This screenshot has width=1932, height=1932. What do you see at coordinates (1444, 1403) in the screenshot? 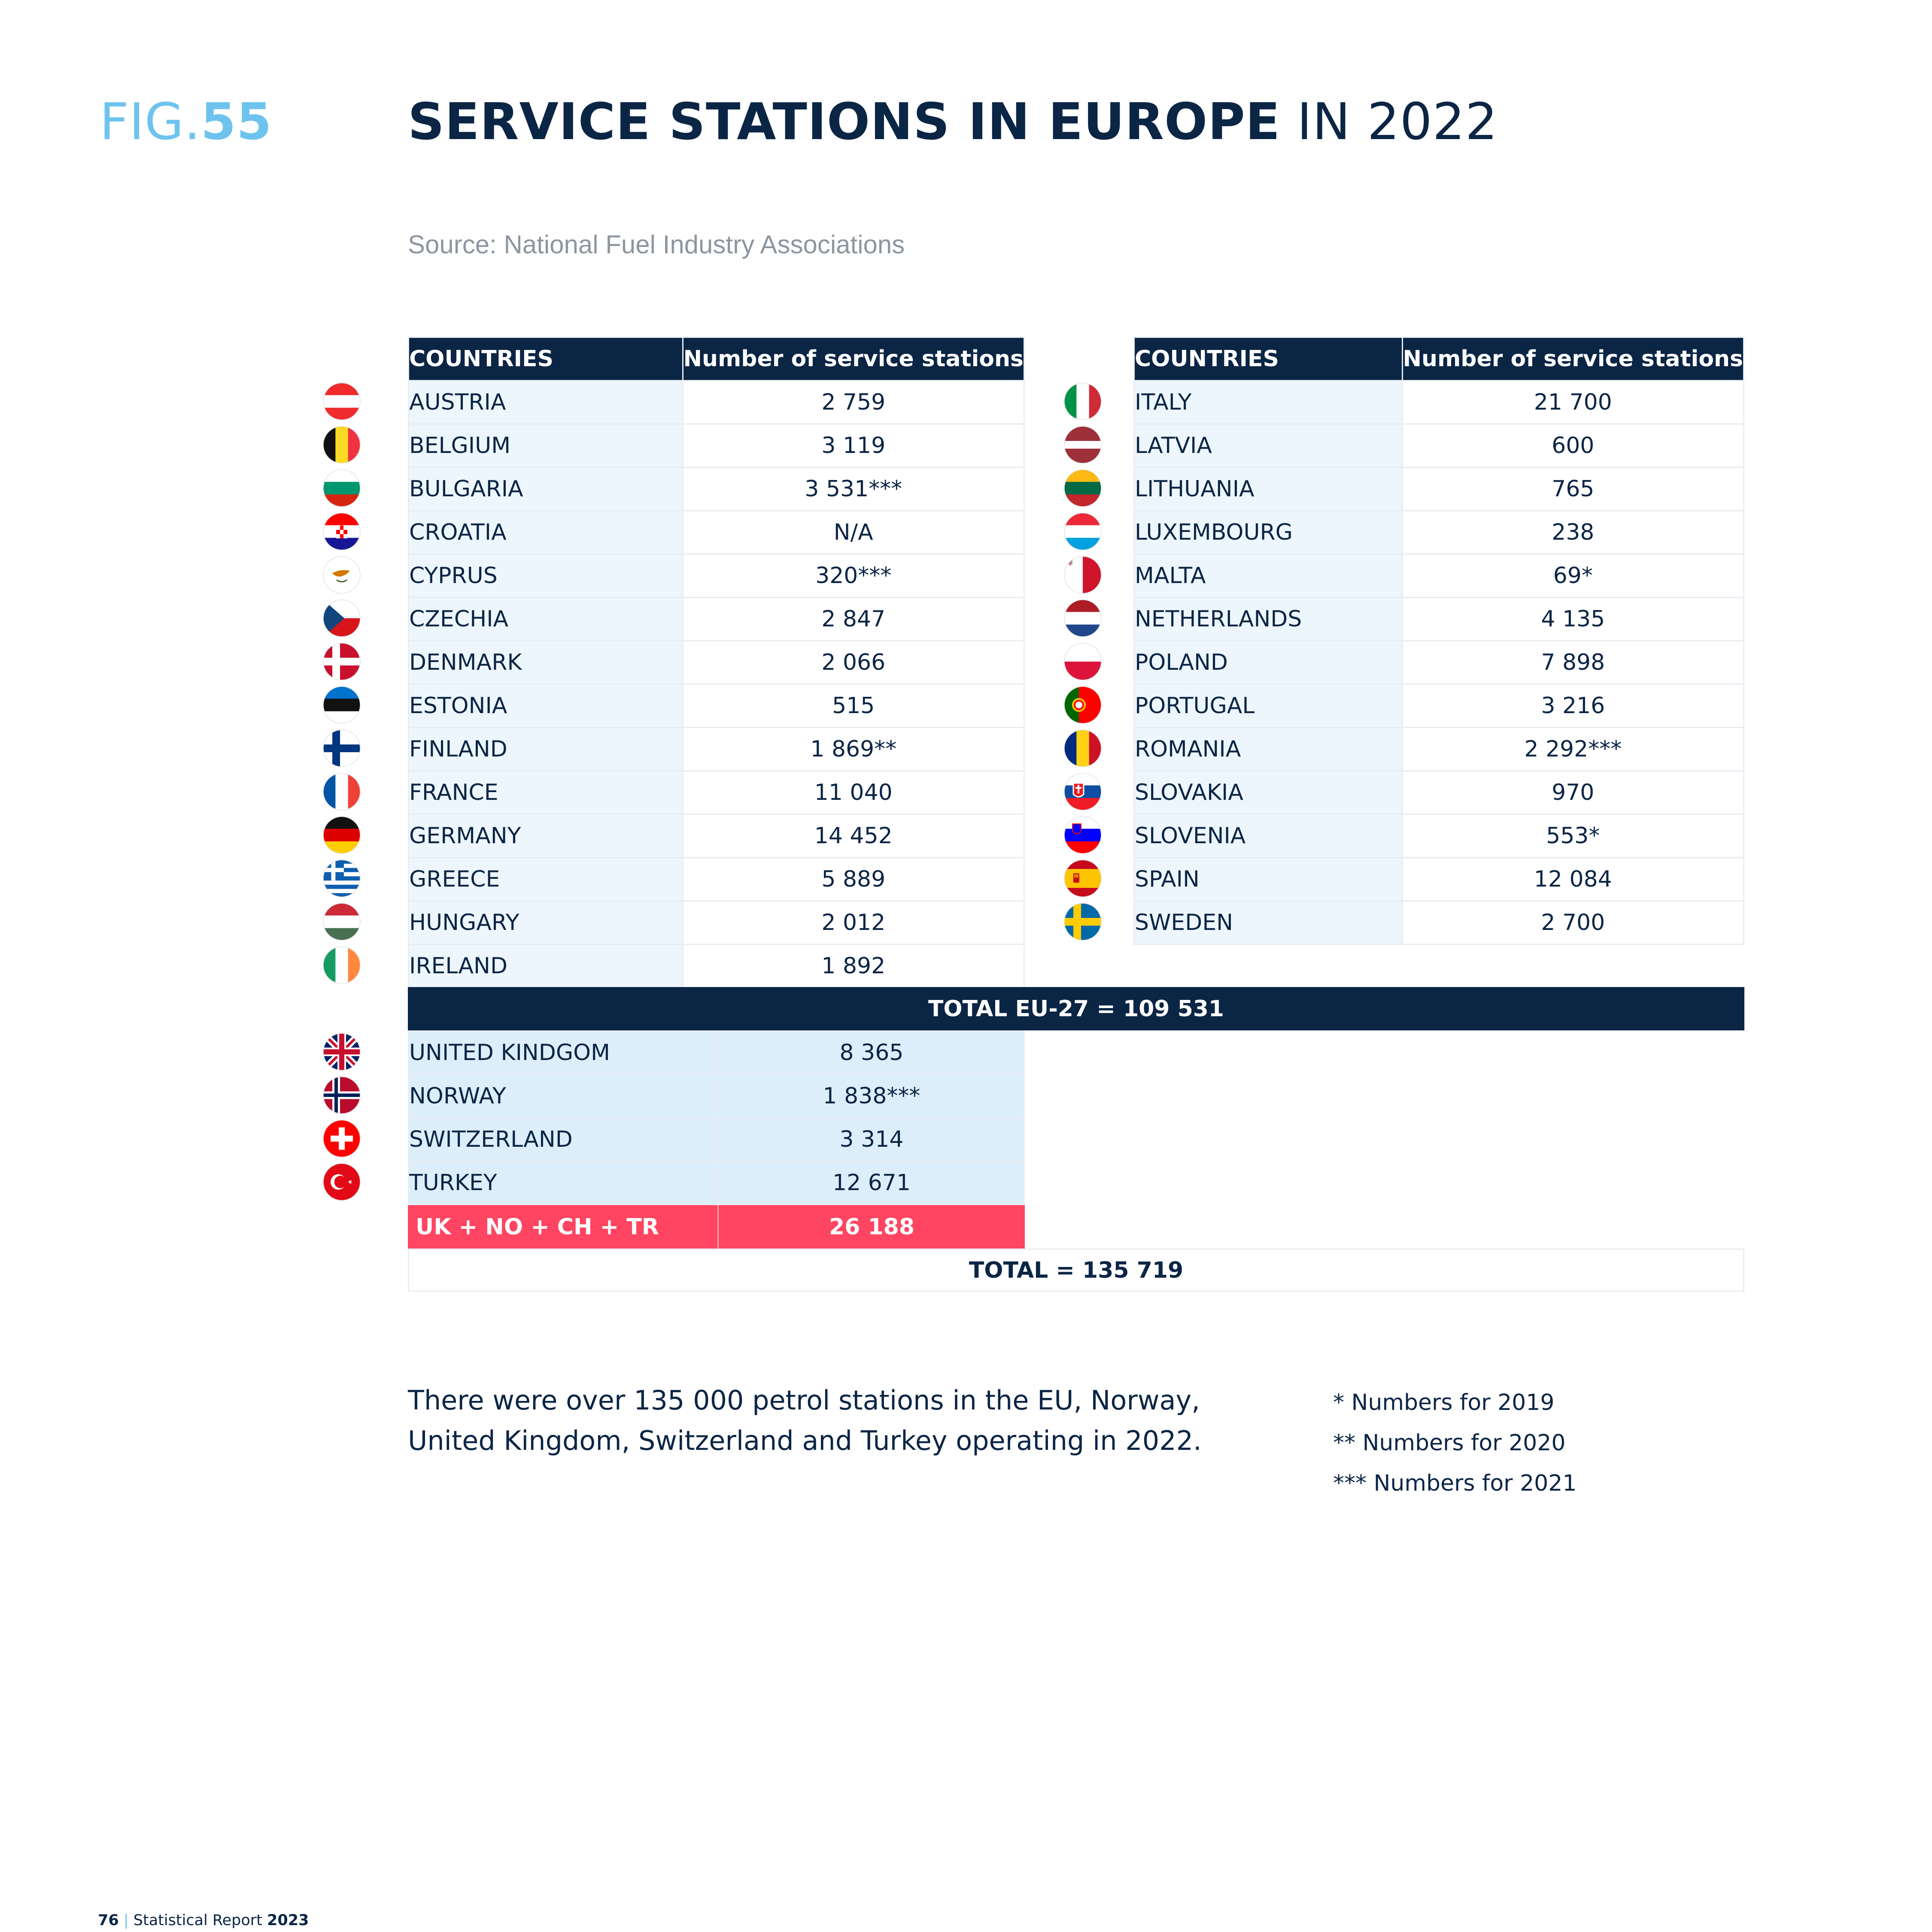
I see `footnote: * Numbers for 2019` at bounding box center [1444, 1403].